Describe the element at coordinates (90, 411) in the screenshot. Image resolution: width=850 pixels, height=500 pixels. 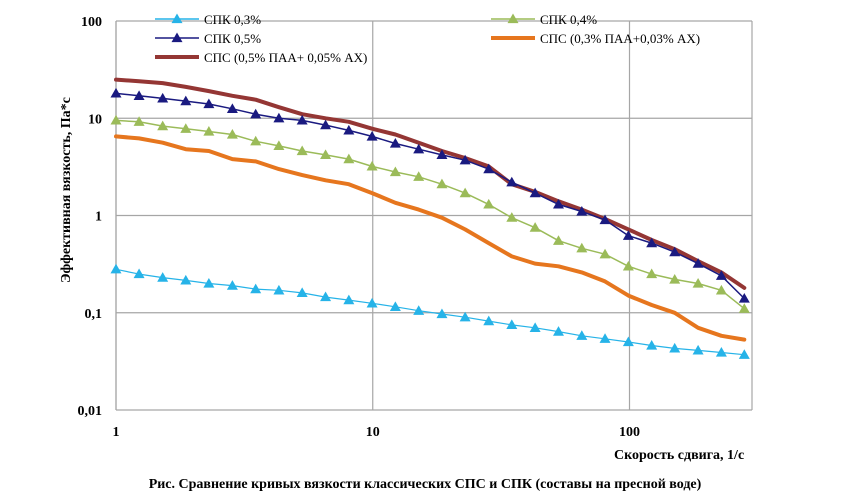
I see `y-tick-label-0: 0,01` at that location.